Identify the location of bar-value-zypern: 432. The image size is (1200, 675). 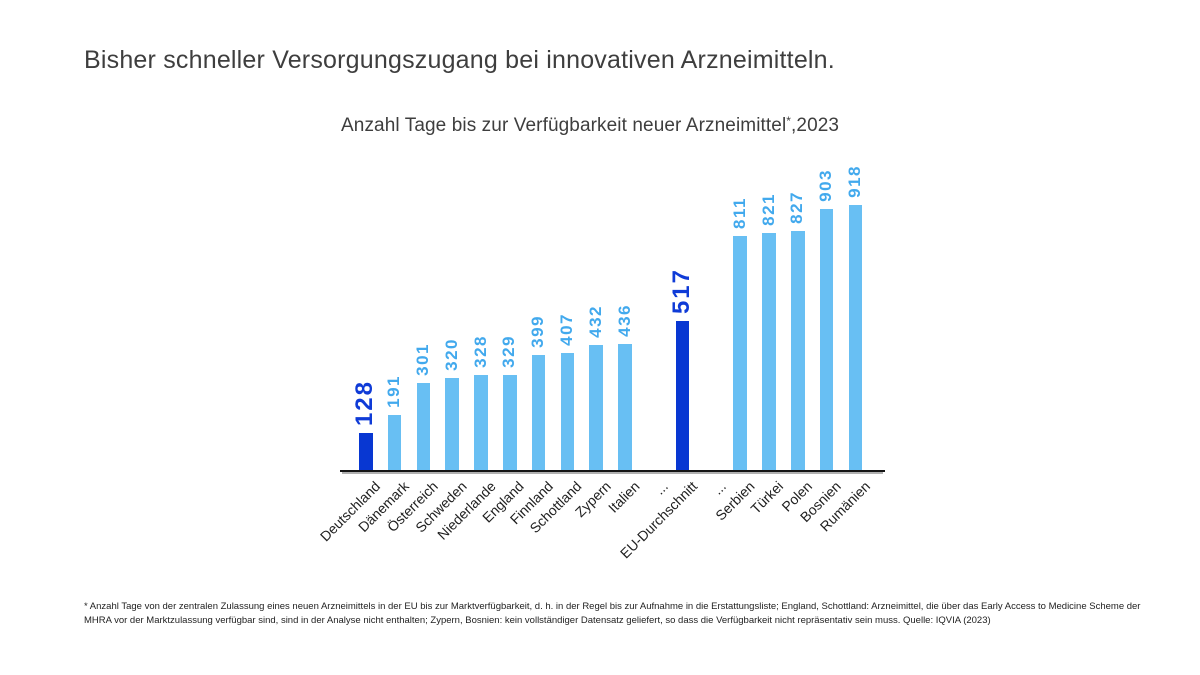
(595, 321).